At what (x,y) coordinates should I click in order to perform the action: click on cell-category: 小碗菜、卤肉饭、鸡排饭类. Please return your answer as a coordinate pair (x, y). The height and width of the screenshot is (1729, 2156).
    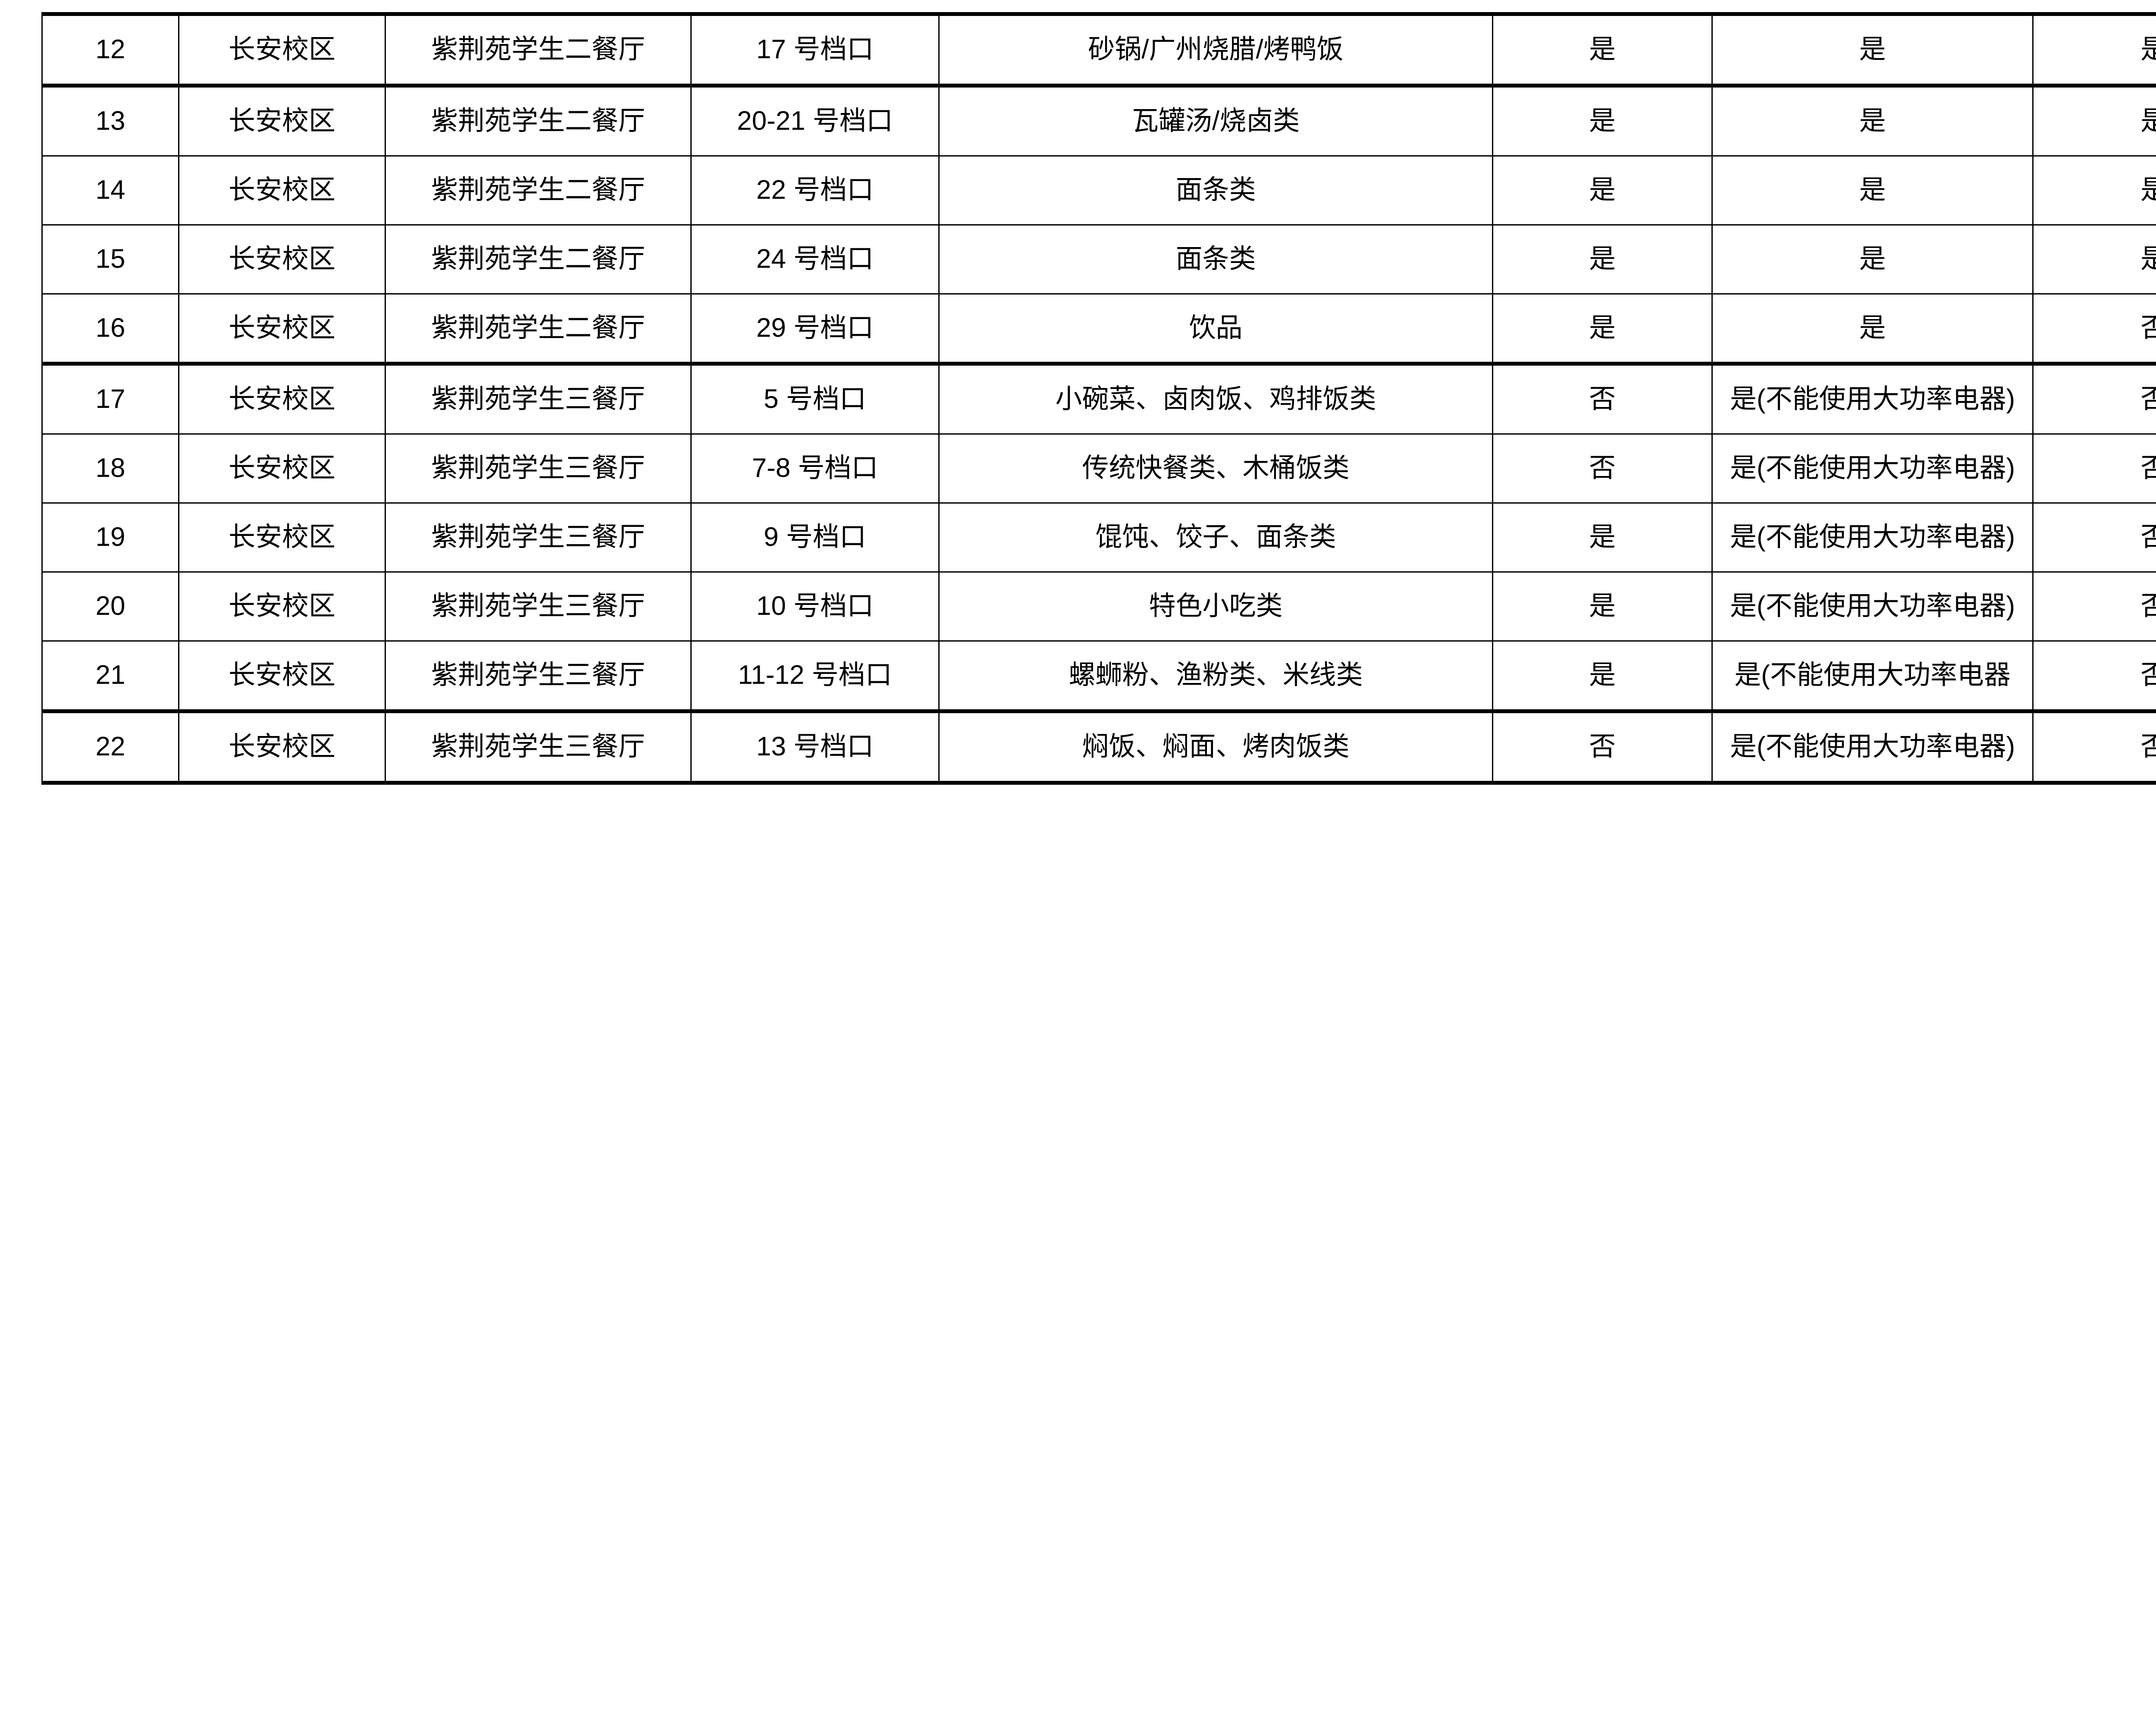
    Looking at the image, I should click on (1215, 399).